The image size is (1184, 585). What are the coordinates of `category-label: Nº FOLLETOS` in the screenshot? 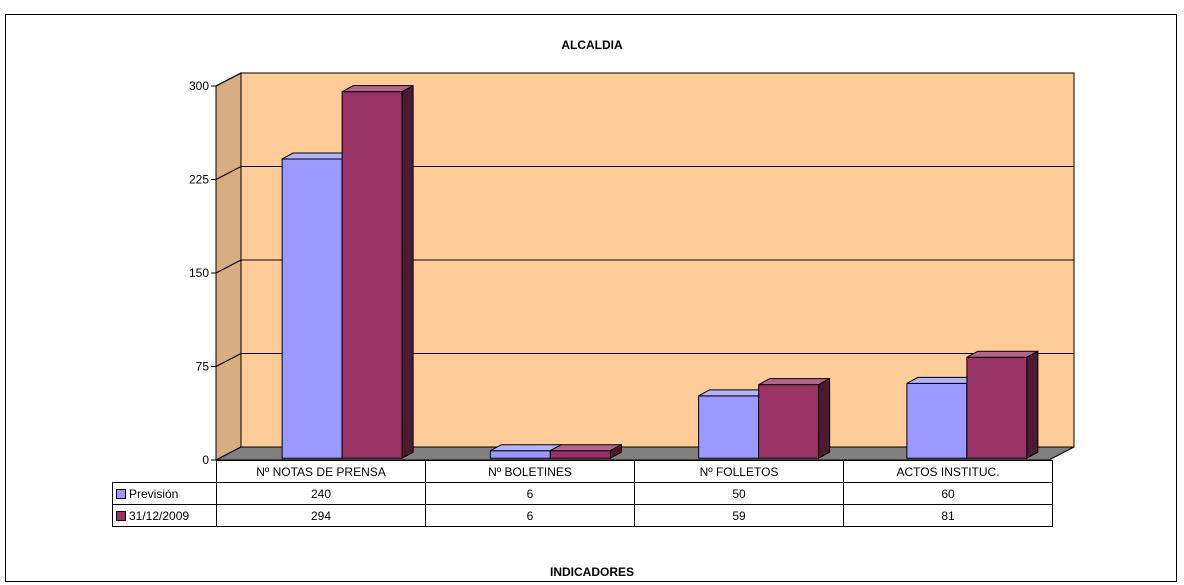 It's located at (739, 471).